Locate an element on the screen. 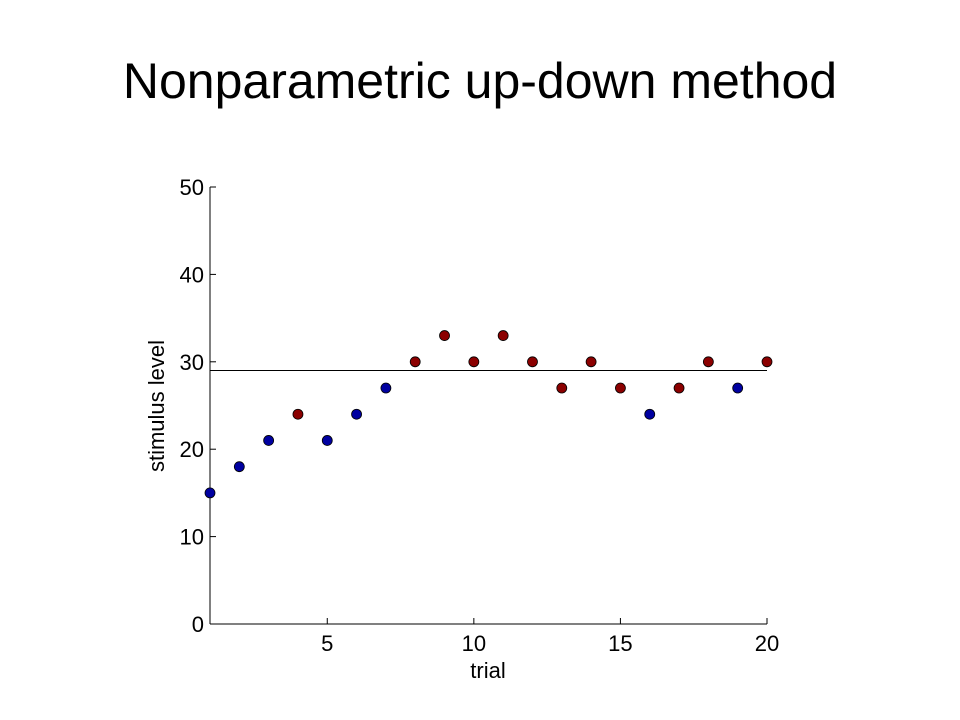 Image resolution: width=960 pixels, height=720 pixels. x-tick-label: 15 is located at coordinates (620, 643).